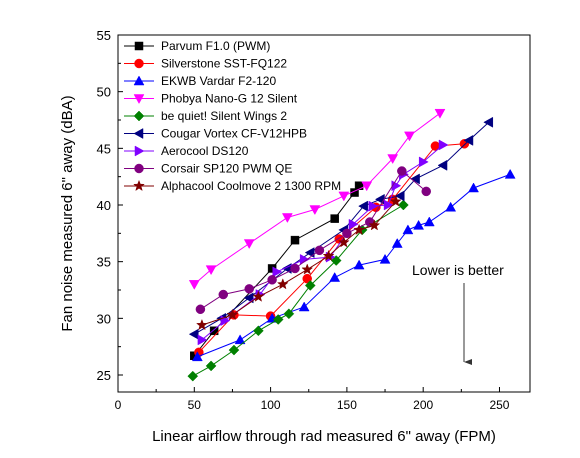 Image resolution: width=580 pixels, height=458 pixels. Describe the element at coordinates (104, 35) in the screenshot. I see `y-tick-label: 55` at that location.